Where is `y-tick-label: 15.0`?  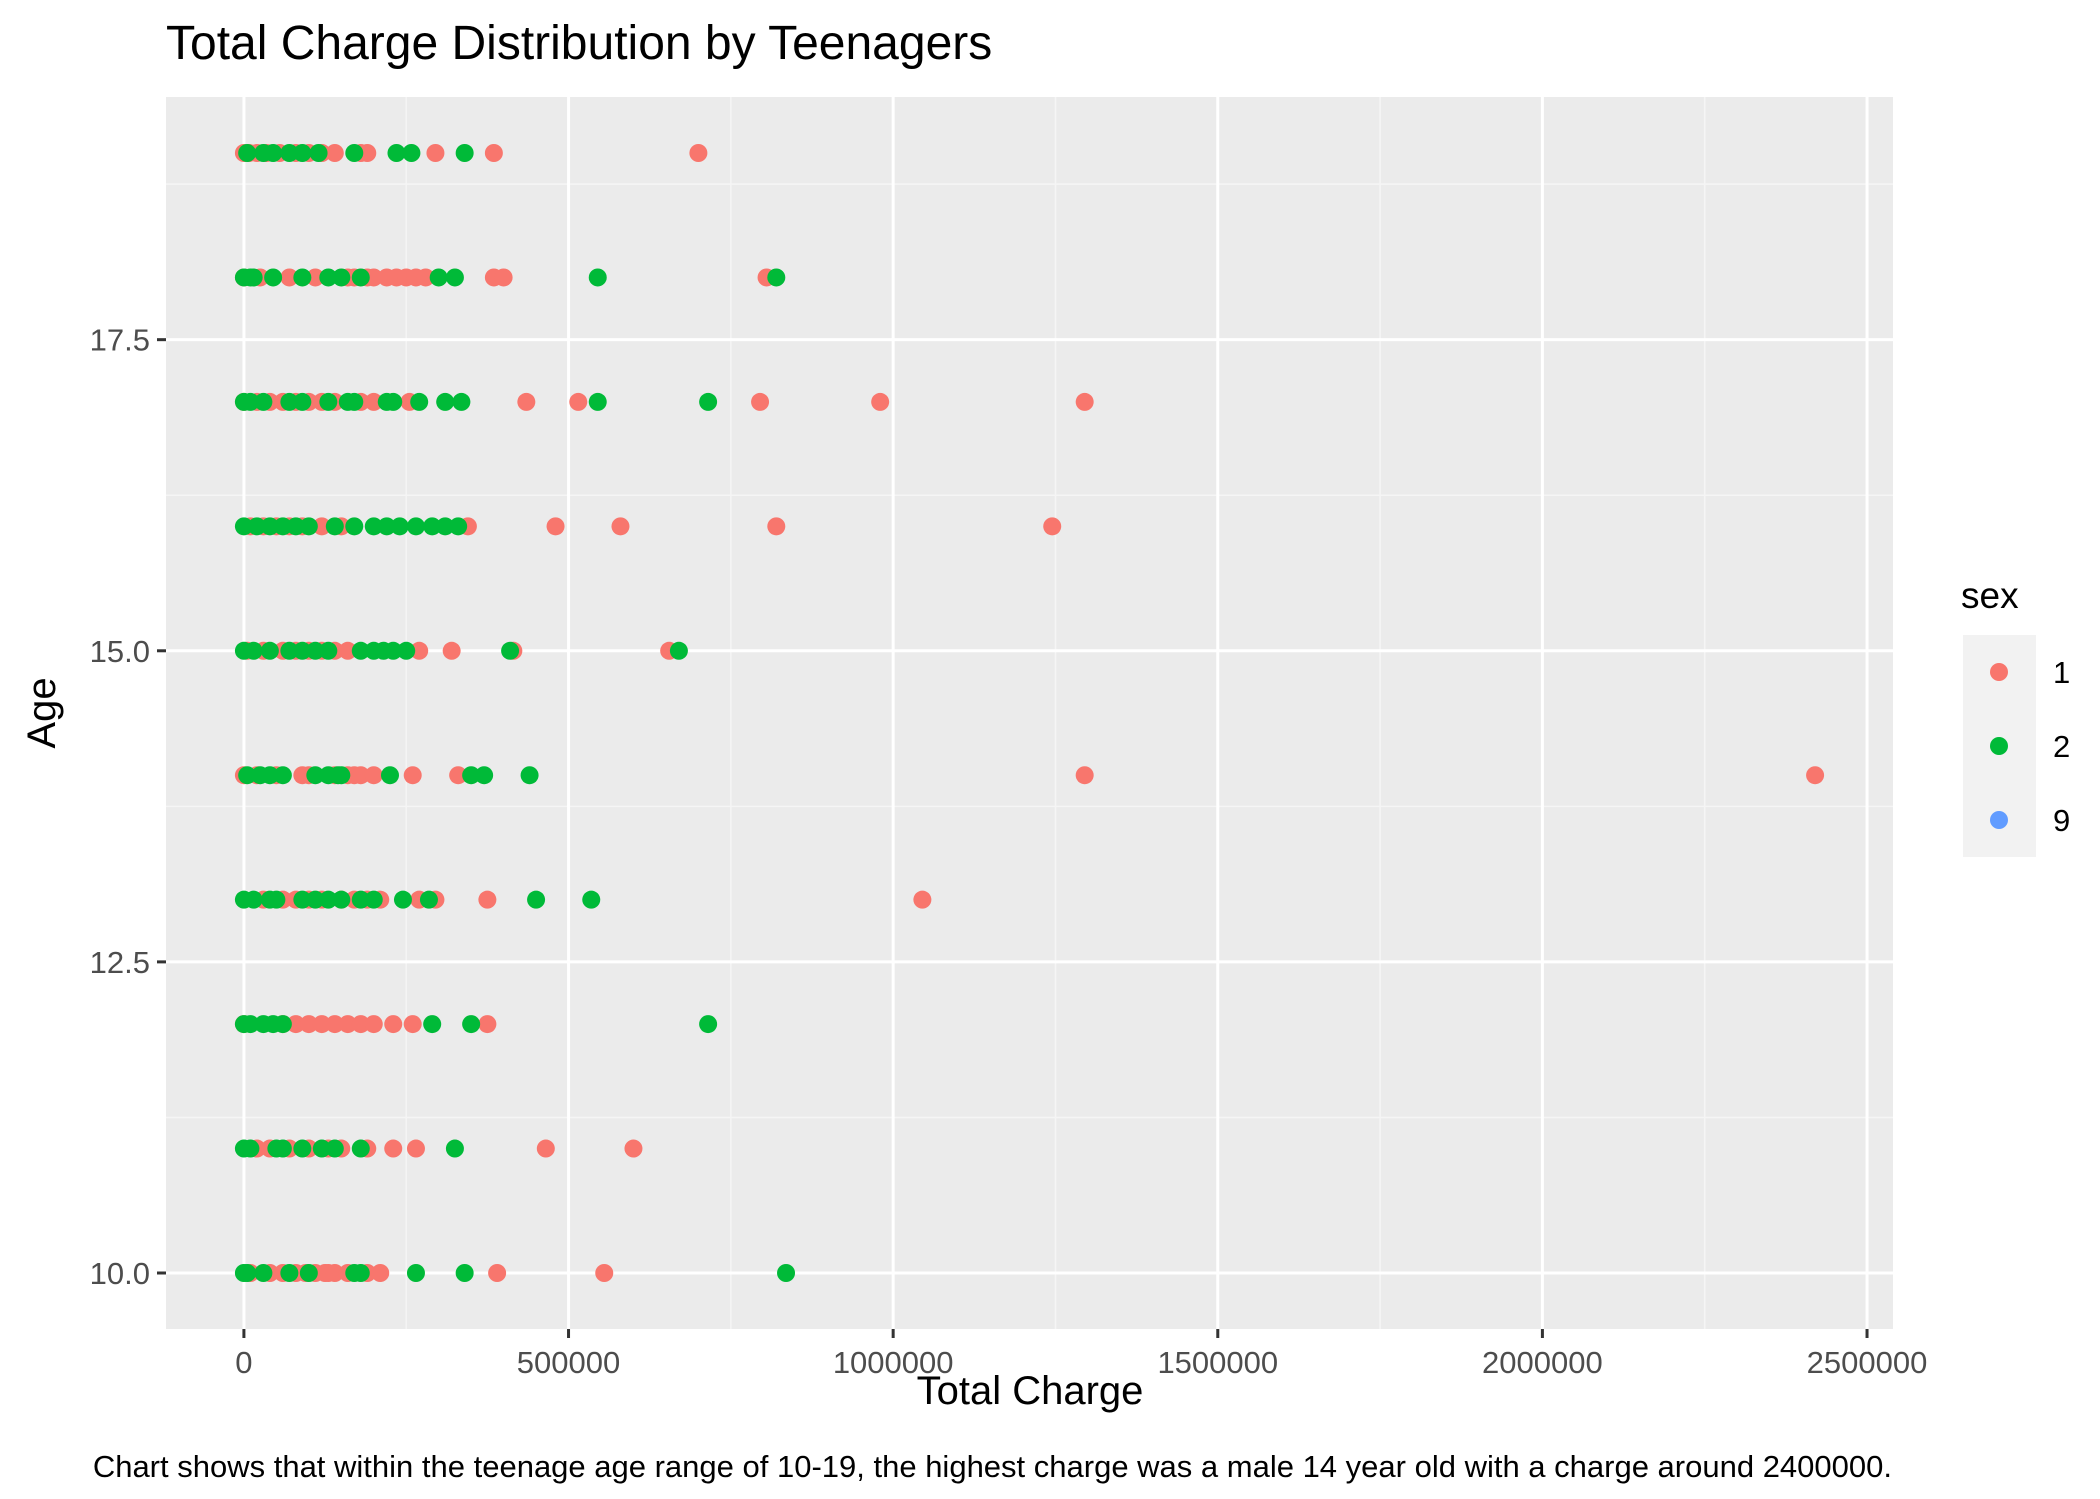 y-tick-label: 15.0 is located at coordinates (120, 651).